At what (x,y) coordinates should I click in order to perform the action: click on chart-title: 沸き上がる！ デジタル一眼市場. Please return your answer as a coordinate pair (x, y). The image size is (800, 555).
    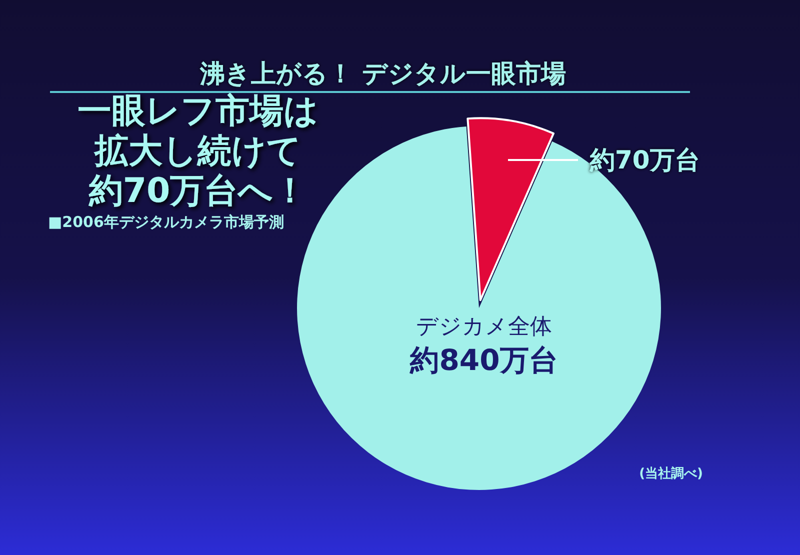
    Looking at the image, I should click on (382, 73).